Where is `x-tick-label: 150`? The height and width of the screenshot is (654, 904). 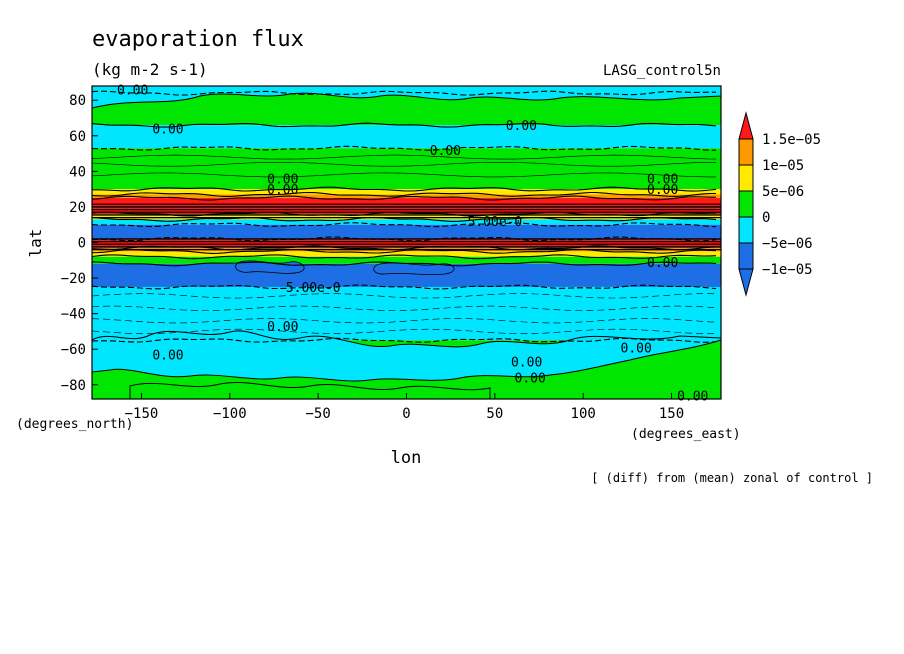 x-tick-label: 150 is located at coordinates (671, 414).